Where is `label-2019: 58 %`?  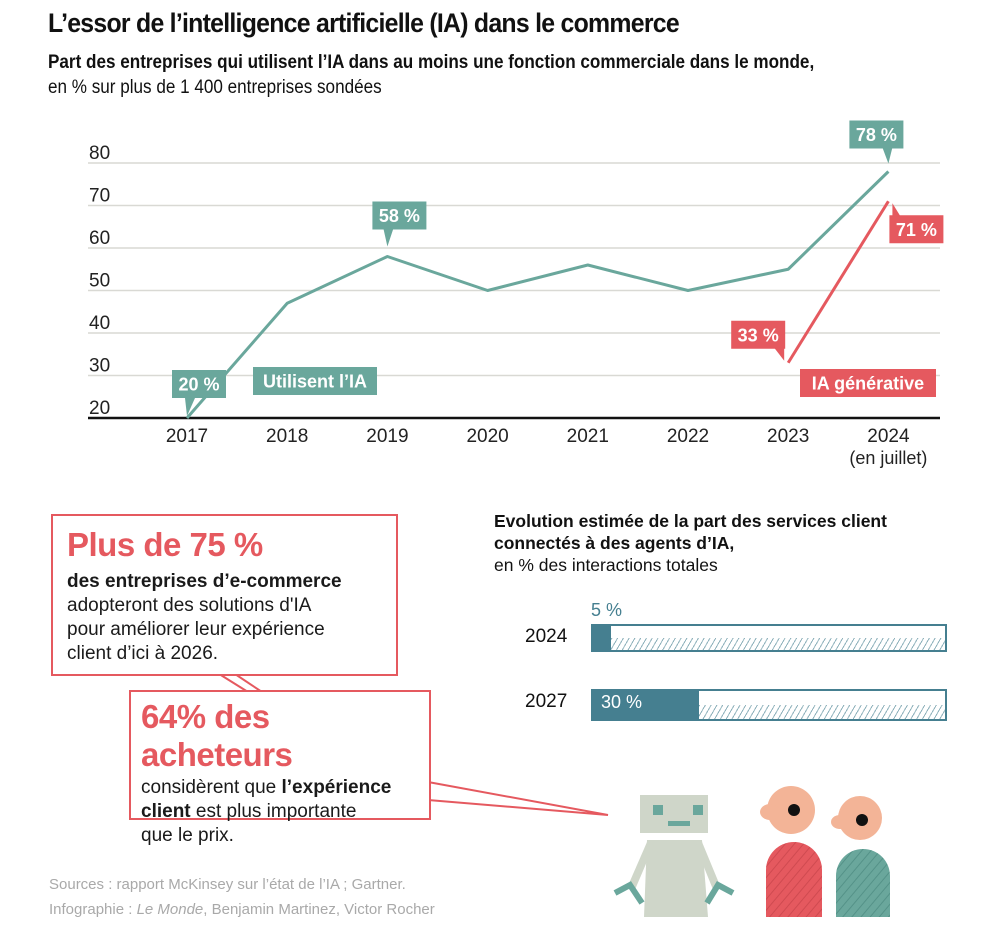
label-2019: 58 % is located at coordinates (399, 224).